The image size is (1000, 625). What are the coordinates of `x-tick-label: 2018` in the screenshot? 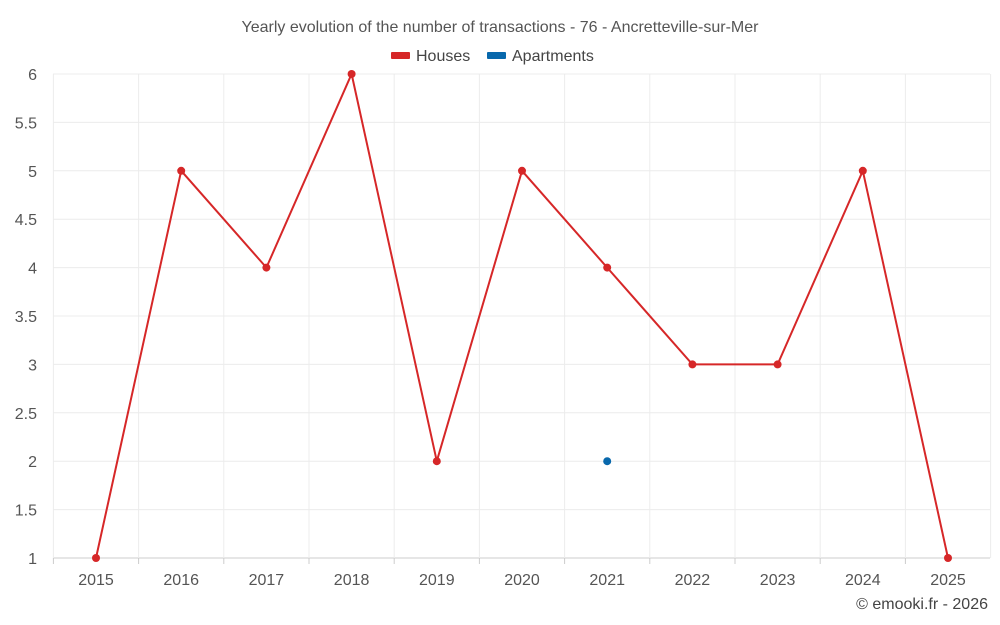 It's located at (352, 580).